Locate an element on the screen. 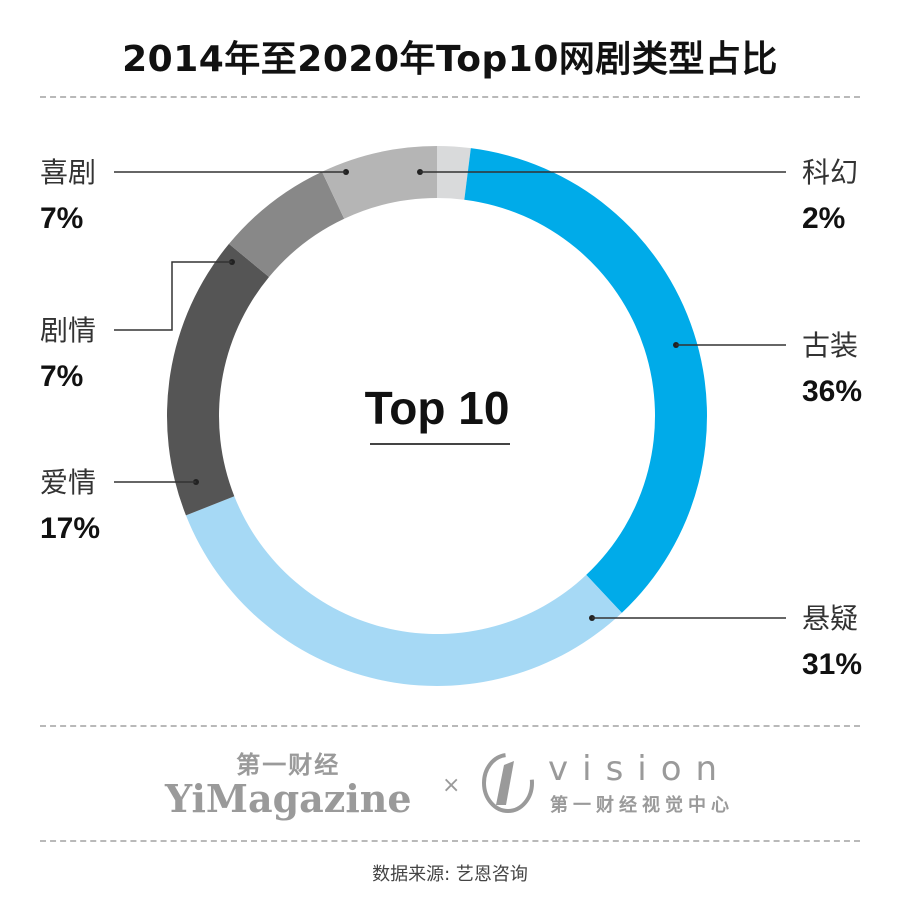 Image resolution: width=900 pixels, height=922 pixels. slice-label-1: 古装 is located at coordinates (830, 345).